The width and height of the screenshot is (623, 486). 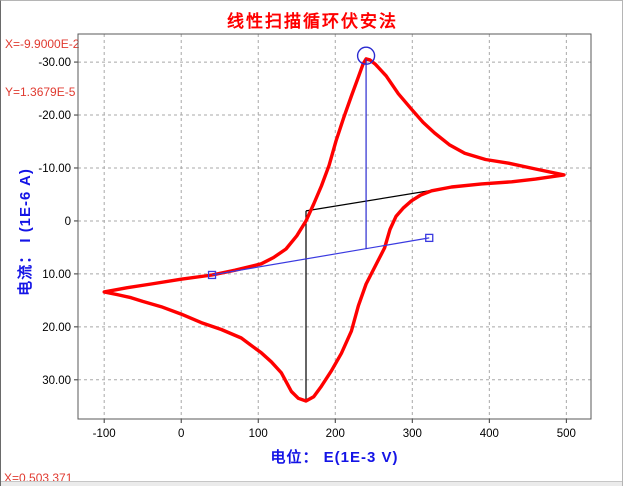 I want to click on x-tick-label: 300, so click(x=412, y=434).